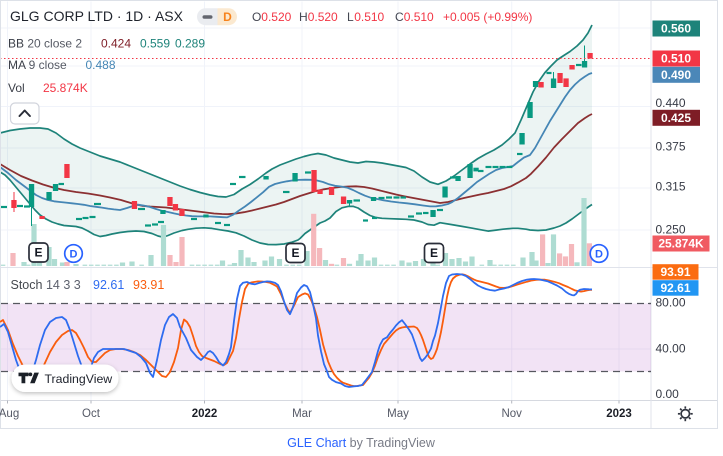  I want to click on svg-text: 0.00, so click(668, 394).